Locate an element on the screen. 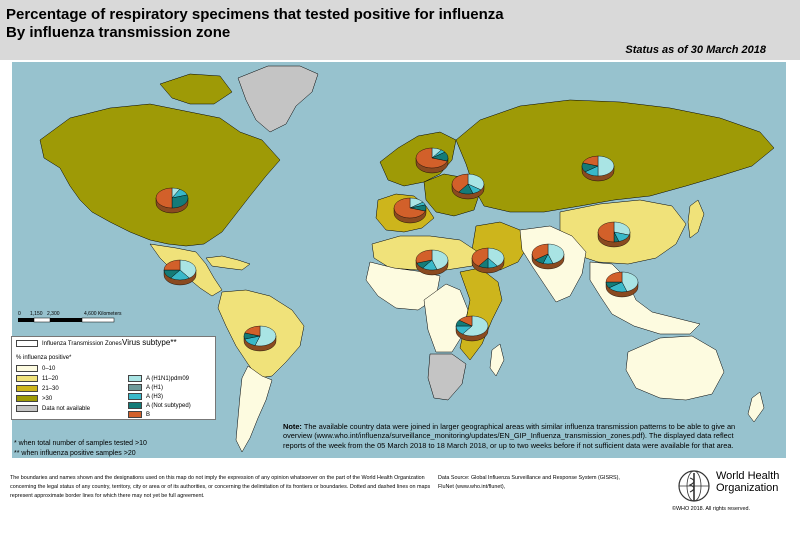 Image resolution: width=800 pixels, height=536 pixels. zone-temperate-south-america is located at coordinates (254, 409).